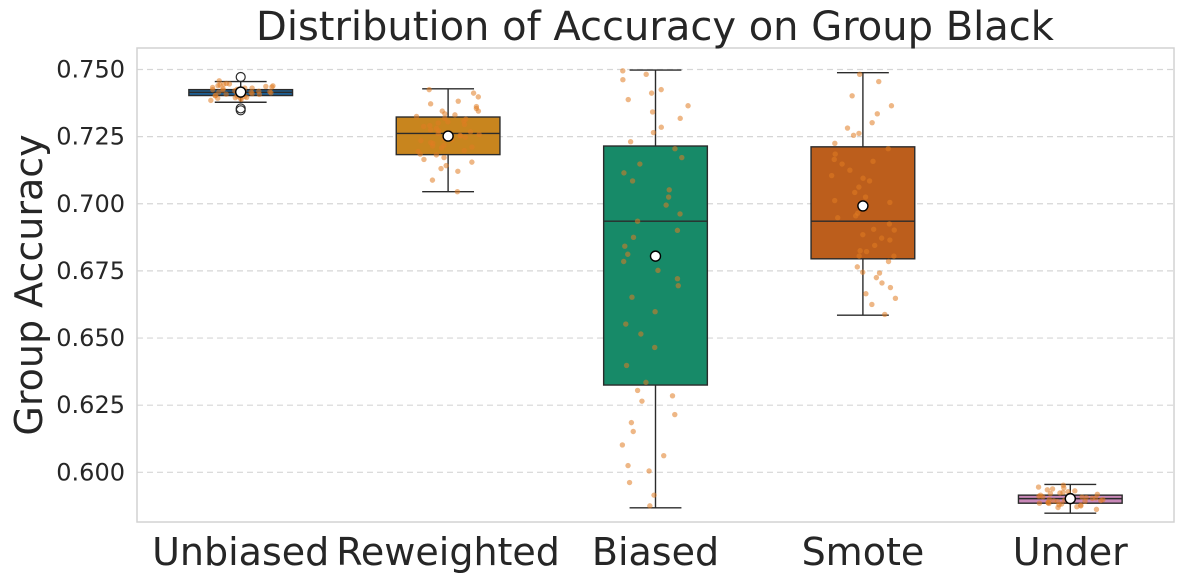 This screenshot has width=1184, height=584. Describe the element at coordinates (655, 27) in the screenshot. I see `chart-title: Distribution of Accuracy on Group Black` at that location.